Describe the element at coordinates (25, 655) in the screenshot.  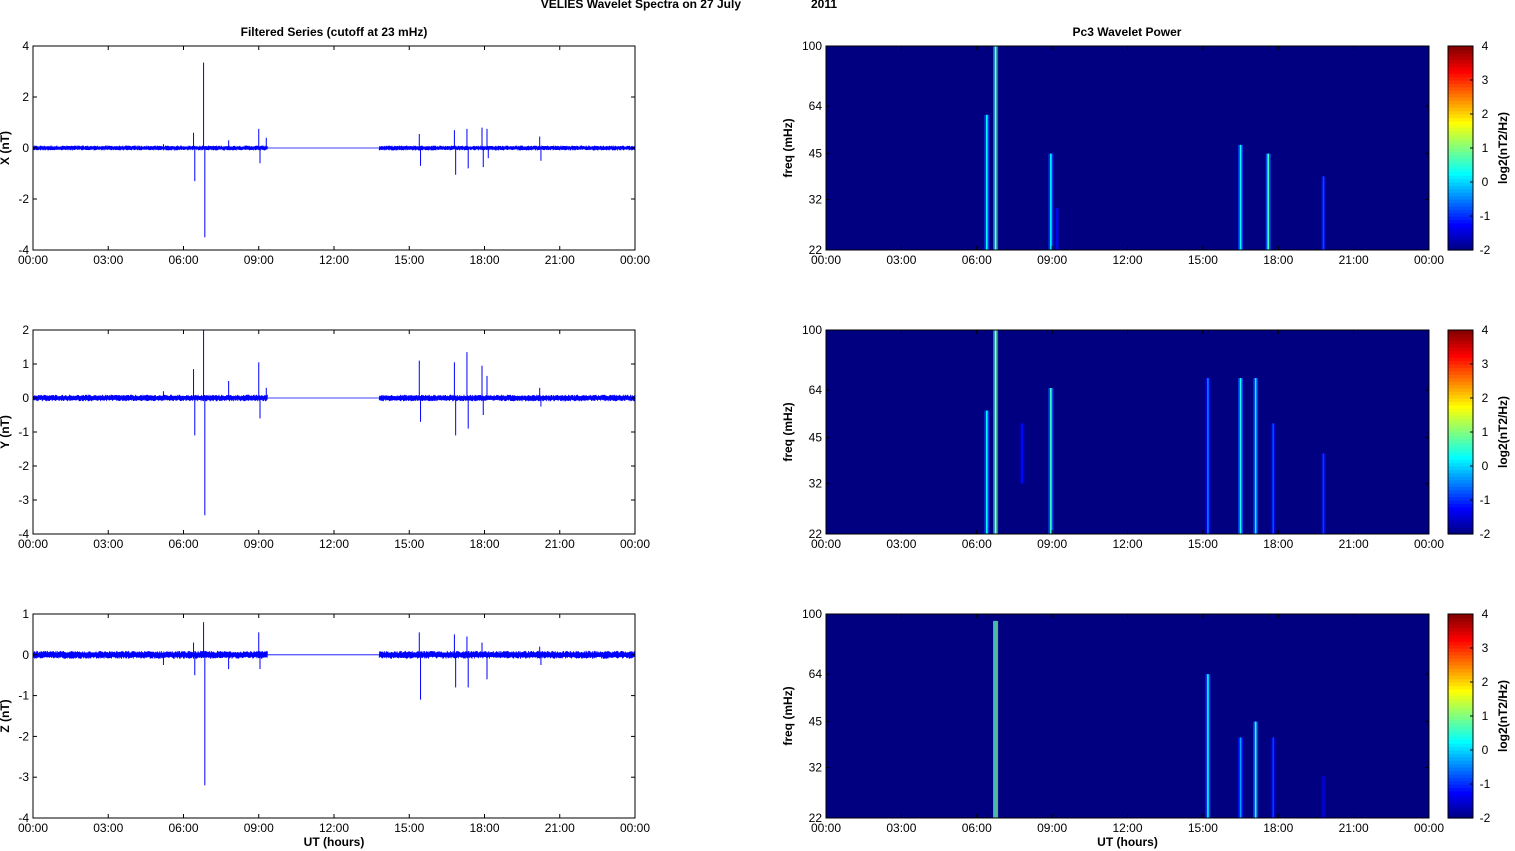
I see `y-tick-label: 0` at that location.